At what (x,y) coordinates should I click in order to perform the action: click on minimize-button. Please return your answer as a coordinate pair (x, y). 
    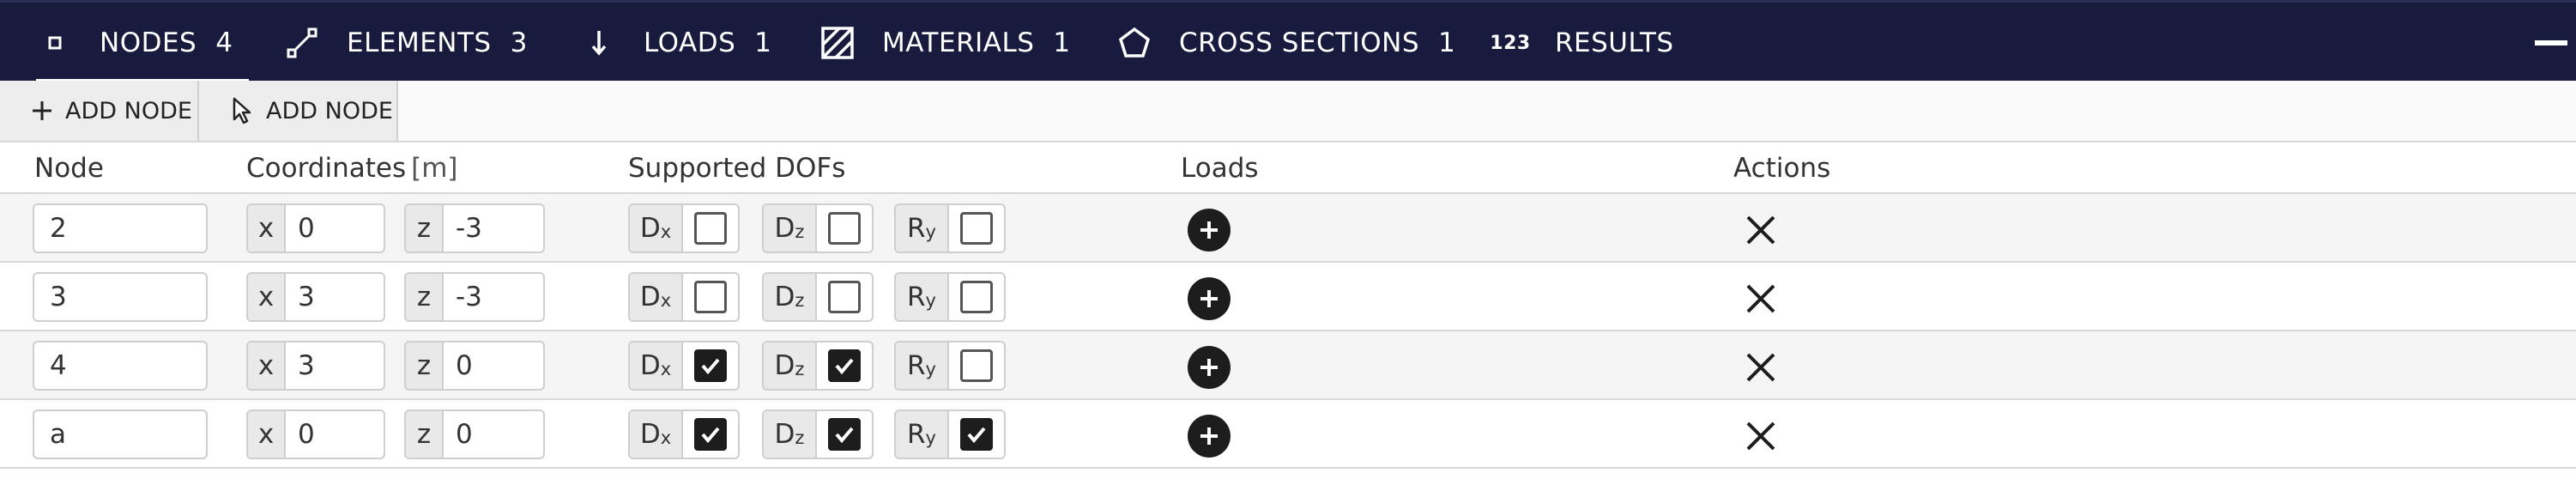
    Looking at the image, I should click on (2551, 43).